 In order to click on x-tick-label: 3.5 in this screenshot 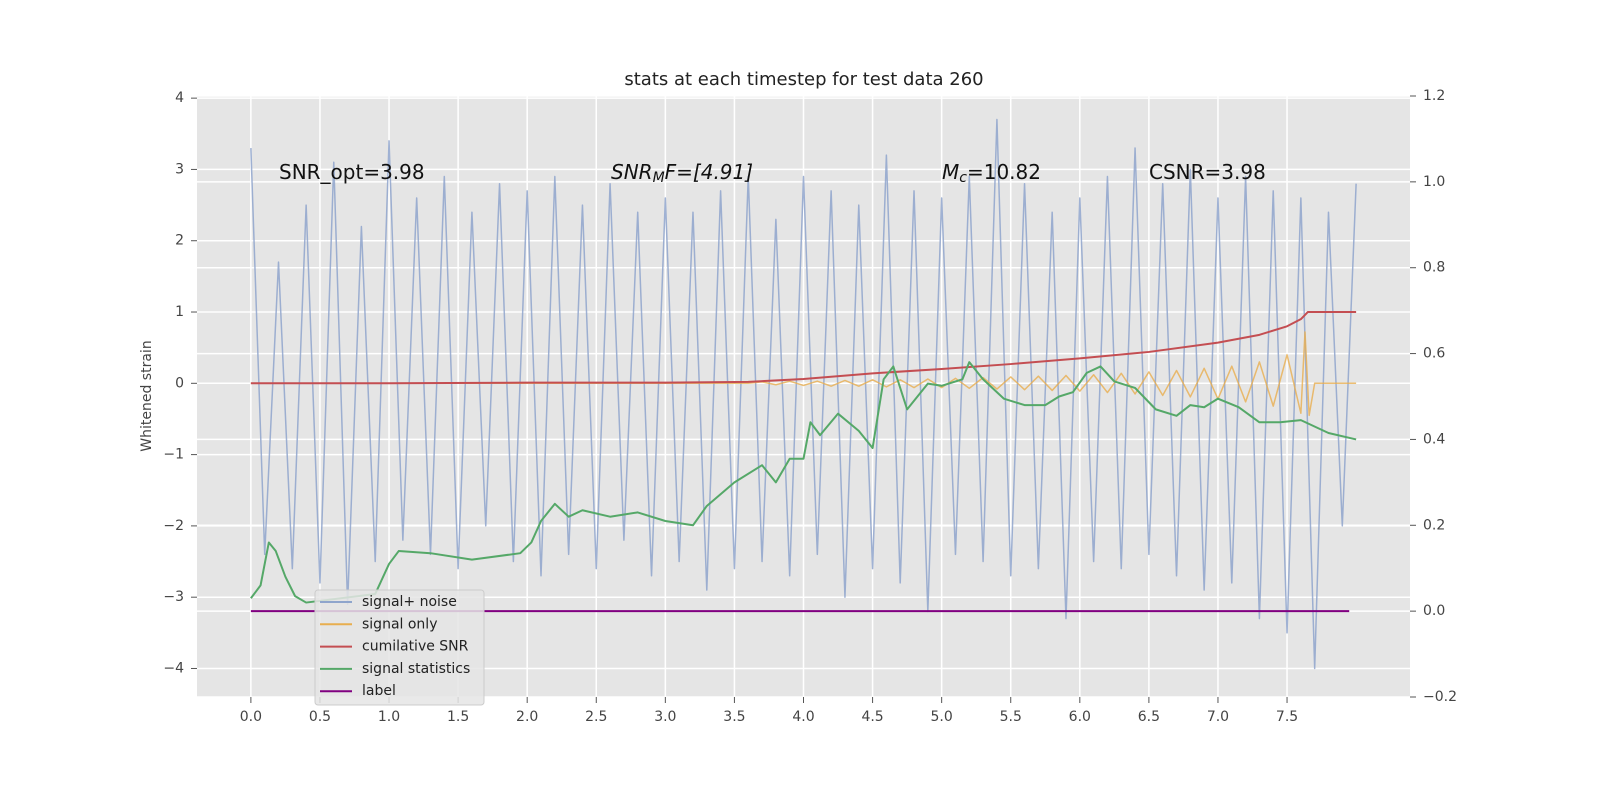, I will do `click(734, 717)`.